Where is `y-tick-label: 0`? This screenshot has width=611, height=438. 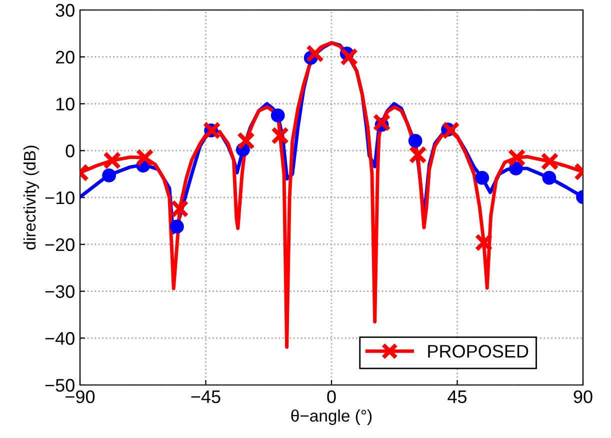
y-tick-label: 0 is located at coordinates (70, 151).